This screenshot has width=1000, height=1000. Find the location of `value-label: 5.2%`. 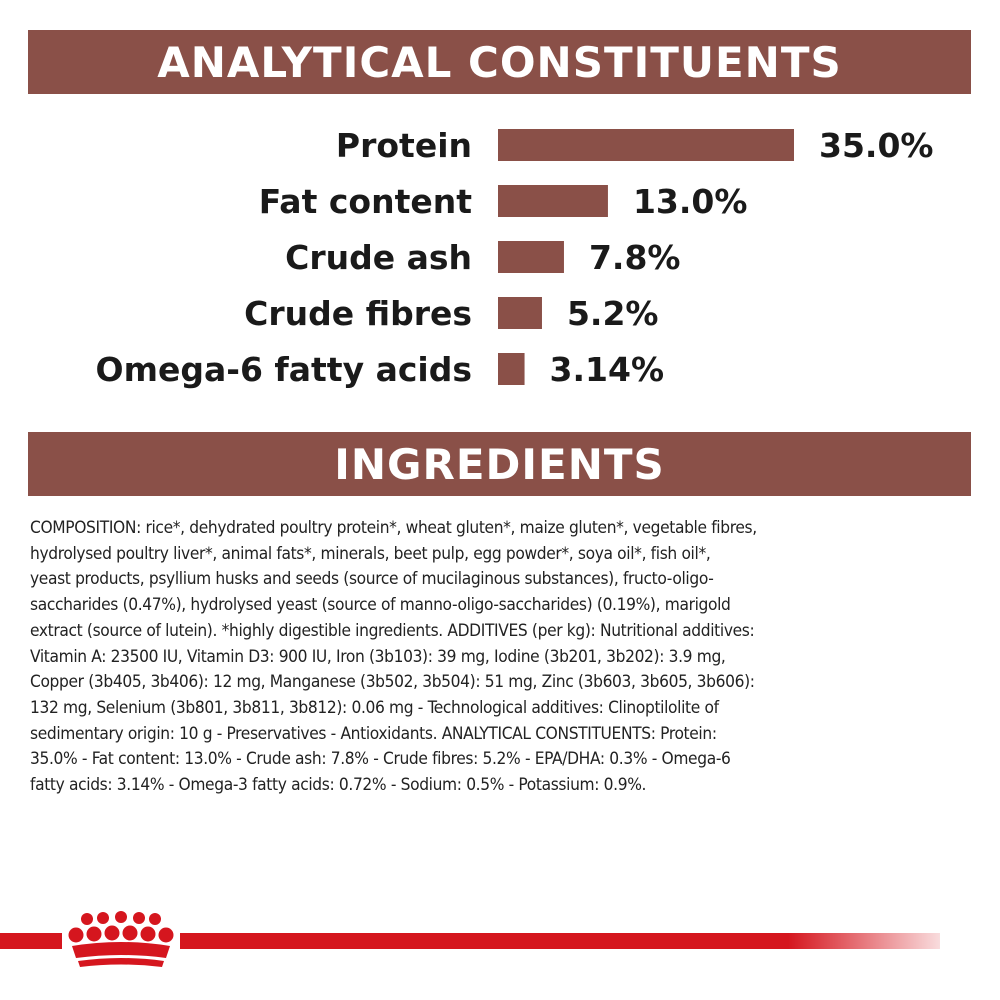

value-label: 5.2% is located at coordinates (613, 313).